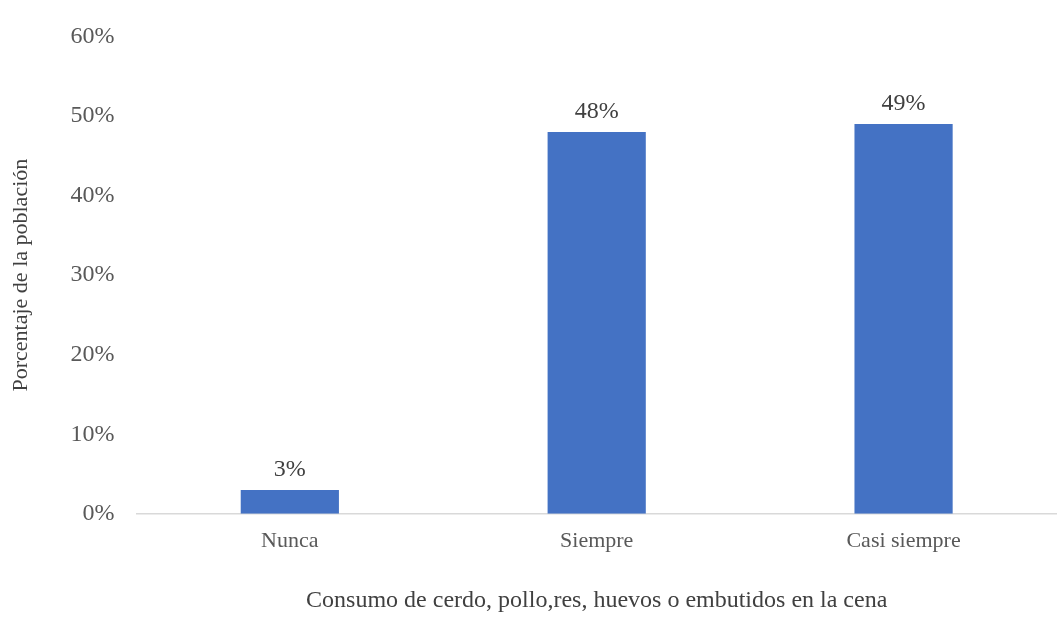 The image size is (1057, 623). What do you see at coordinates (92, 193) in the screenshot?
I see `y-tick-label: 40%` at bounding box center [92, 193].